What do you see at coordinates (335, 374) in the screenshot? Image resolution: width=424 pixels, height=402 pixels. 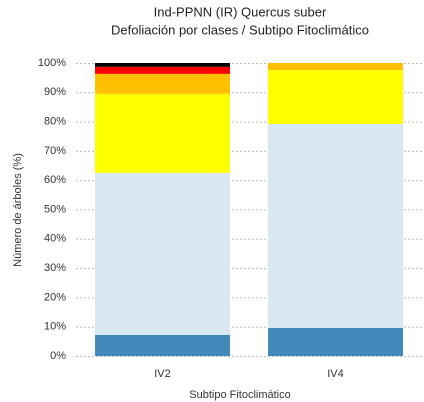 I see `x-tick-label: IV4` at bounding box center [335, 374].